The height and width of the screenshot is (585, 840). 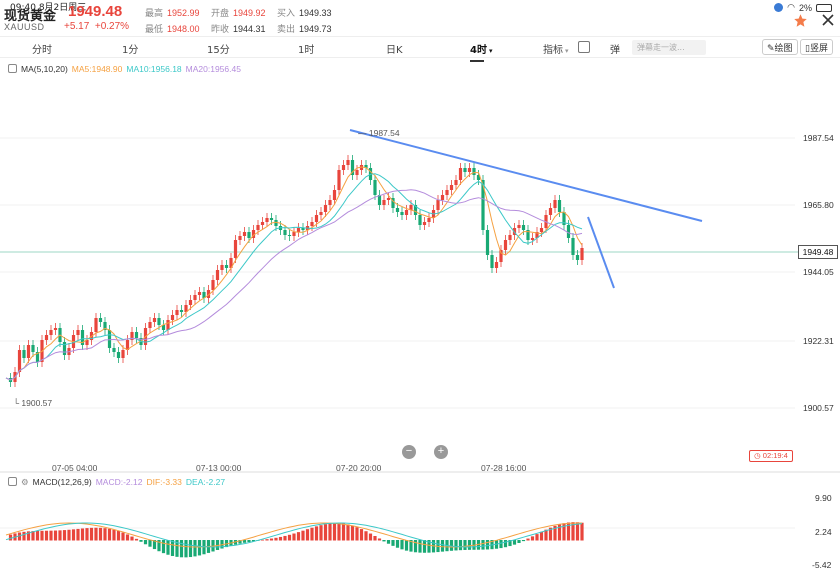 What do you see at coordinates (816, 47) in the screenshot?
I see `landscape-button: ▯竖屏` at bounding box center [816, 47].